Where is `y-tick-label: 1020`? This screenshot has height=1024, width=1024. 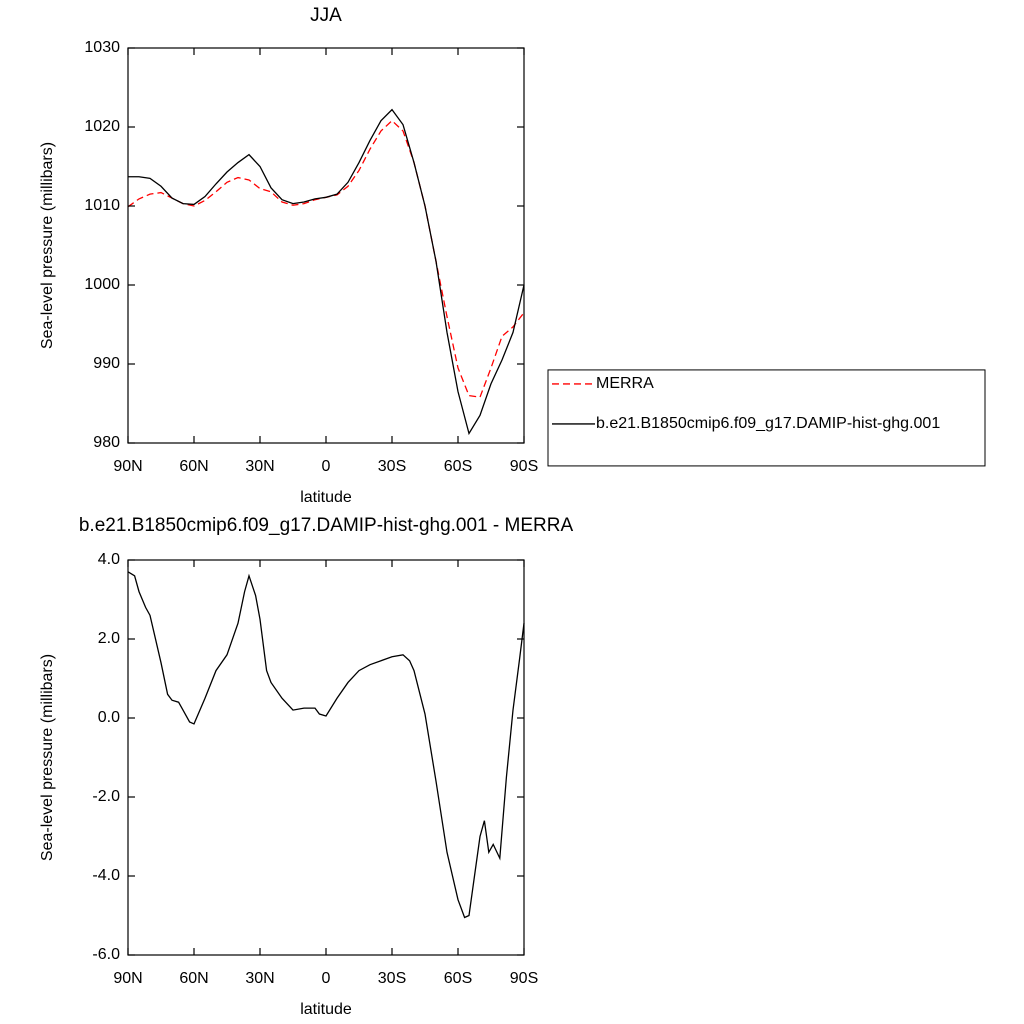
y-tick-label: 1020 is located at coordinates (102, 126).